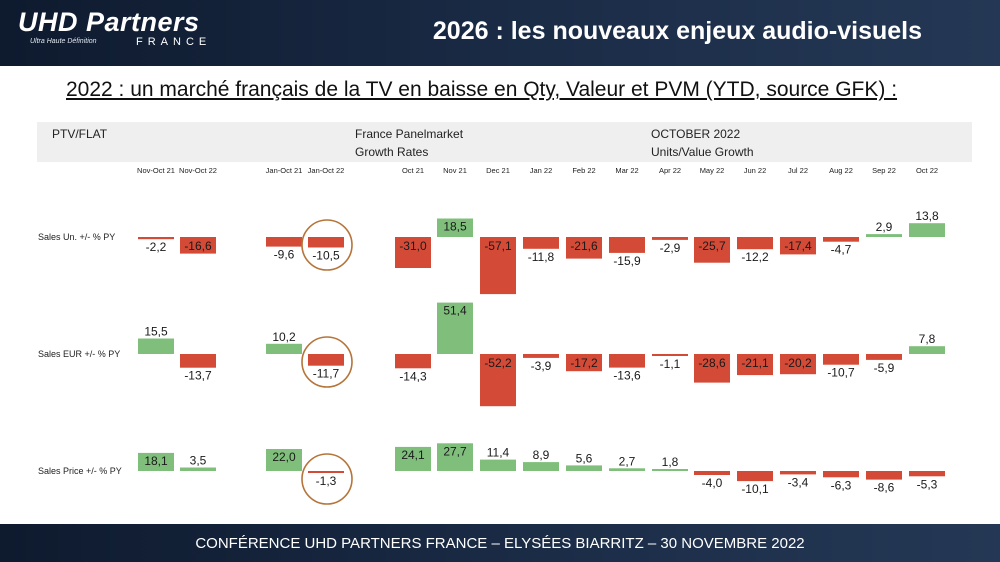  Describe the element at coordinates (841, 485) in the screenshot. I see `data-label: -6,3` at that location.